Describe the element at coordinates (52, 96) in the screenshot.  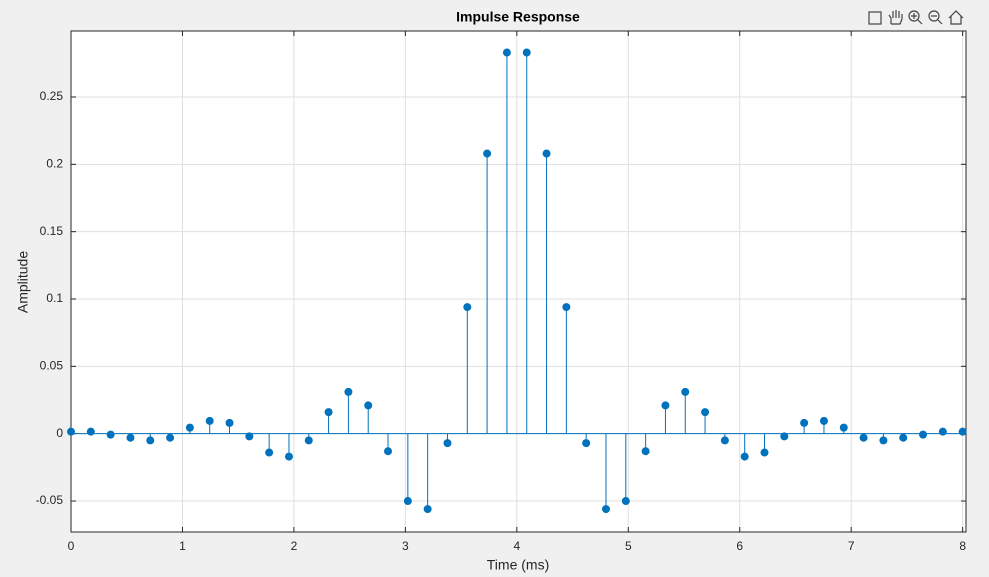
I see `y-tick-label: 0.25` at that location.